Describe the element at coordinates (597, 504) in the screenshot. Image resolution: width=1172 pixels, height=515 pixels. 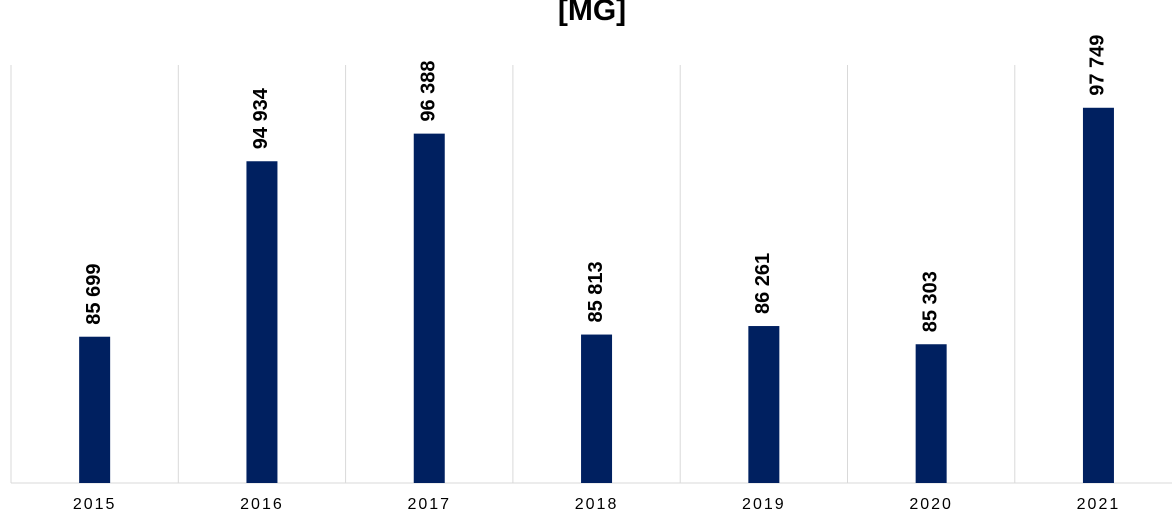
I see `x-tick-label: 2018` at that location.